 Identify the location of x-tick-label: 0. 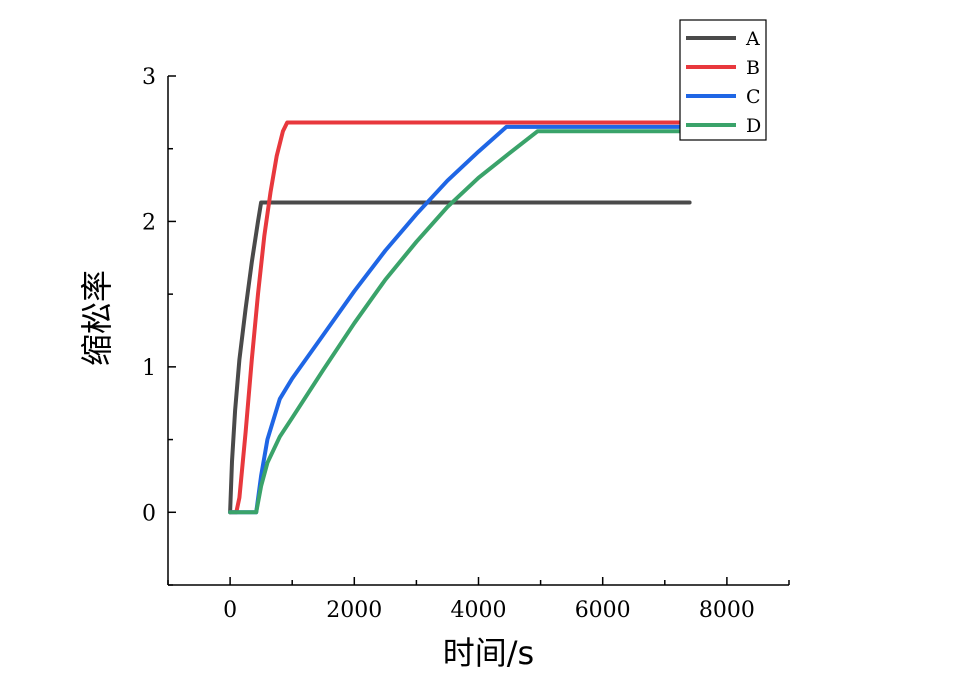
(230, 610).